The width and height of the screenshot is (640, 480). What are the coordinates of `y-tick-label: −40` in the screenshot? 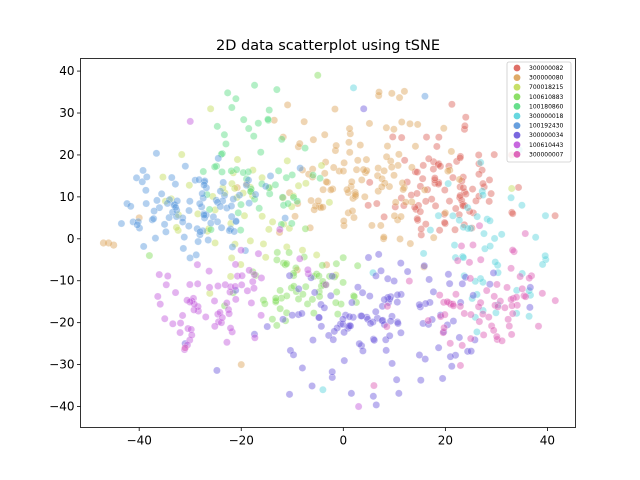 It's located at (61, 407).